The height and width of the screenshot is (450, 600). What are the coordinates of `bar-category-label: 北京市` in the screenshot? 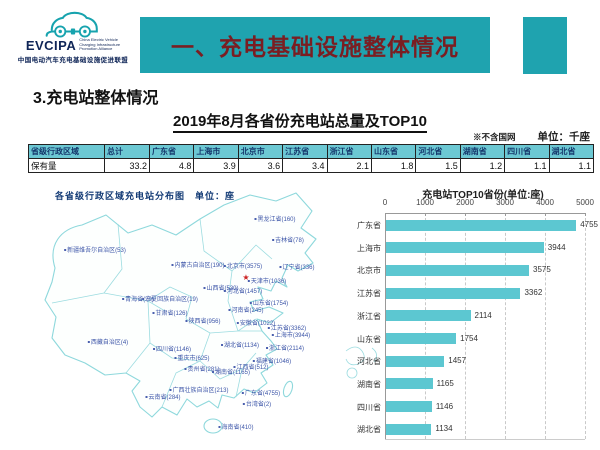 It's located at (369, 271).